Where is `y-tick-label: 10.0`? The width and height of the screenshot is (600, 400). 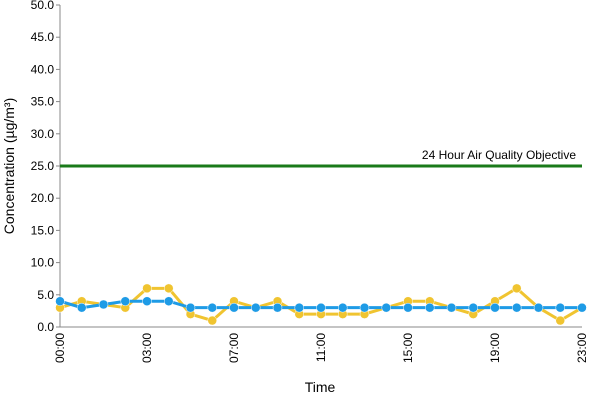 y-tick-label: 10.0 is located at coordinates (43, 263).